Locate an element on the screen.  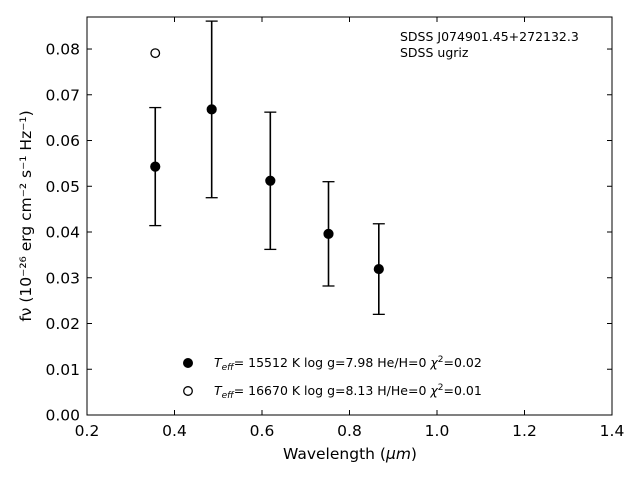
x-tick-label: 0.4 is located at coordinates (174, 431).